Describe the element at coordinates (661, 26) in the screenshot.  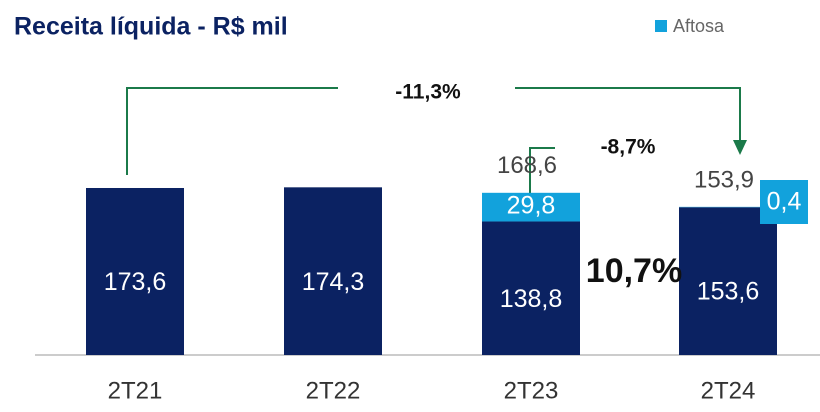
I see `legend-swatch` at that location.